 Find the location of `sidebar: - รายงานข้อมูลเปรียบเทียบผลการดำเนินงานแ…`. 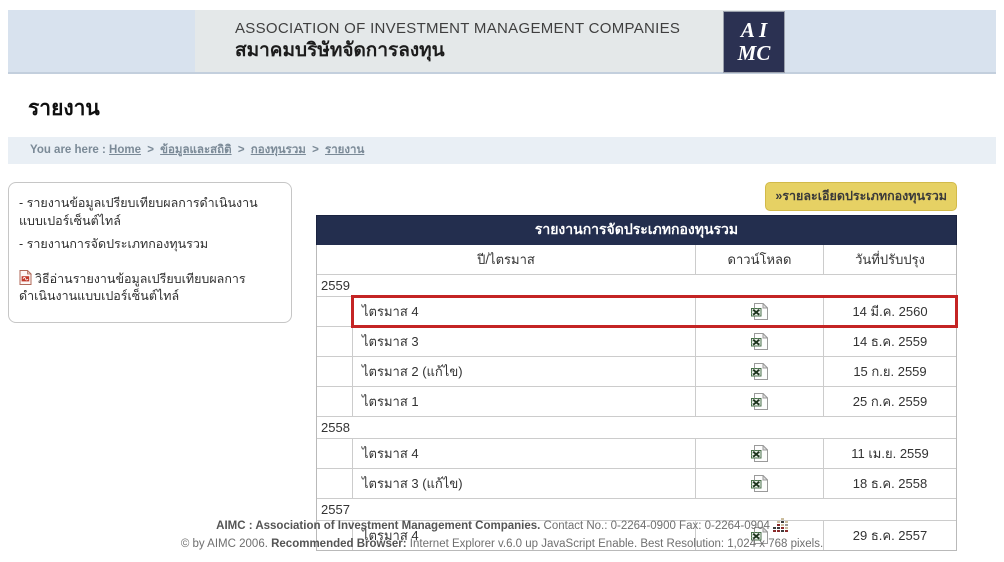

sidebar: - รายงานข้อมูลเปรียบเทียบผลการดำเนินงานแ… is located at coordinates (150, 252).